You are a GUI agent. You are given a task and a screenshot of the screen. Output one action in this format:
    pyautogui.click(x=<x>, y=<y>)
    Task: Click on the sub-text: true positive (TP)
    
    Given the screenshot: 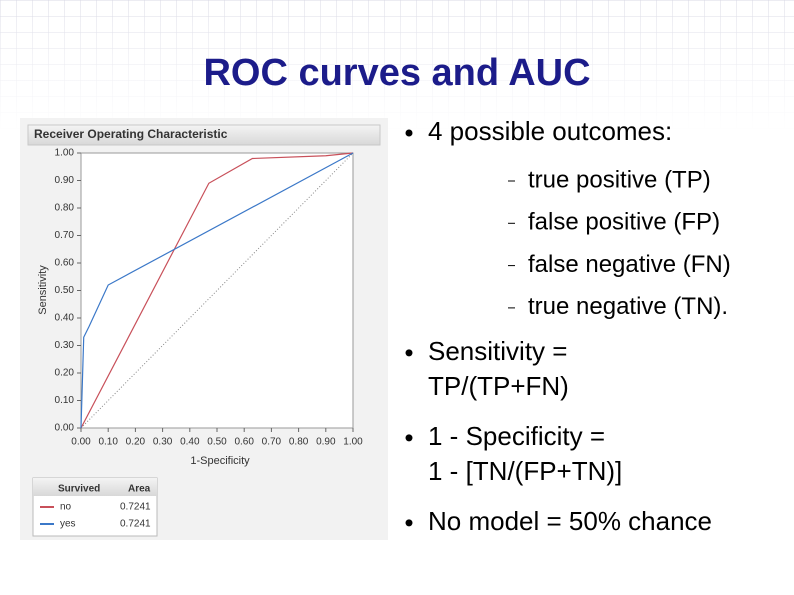 What is the action you would take?
    pyautogui.click(x=619, y=179)
    